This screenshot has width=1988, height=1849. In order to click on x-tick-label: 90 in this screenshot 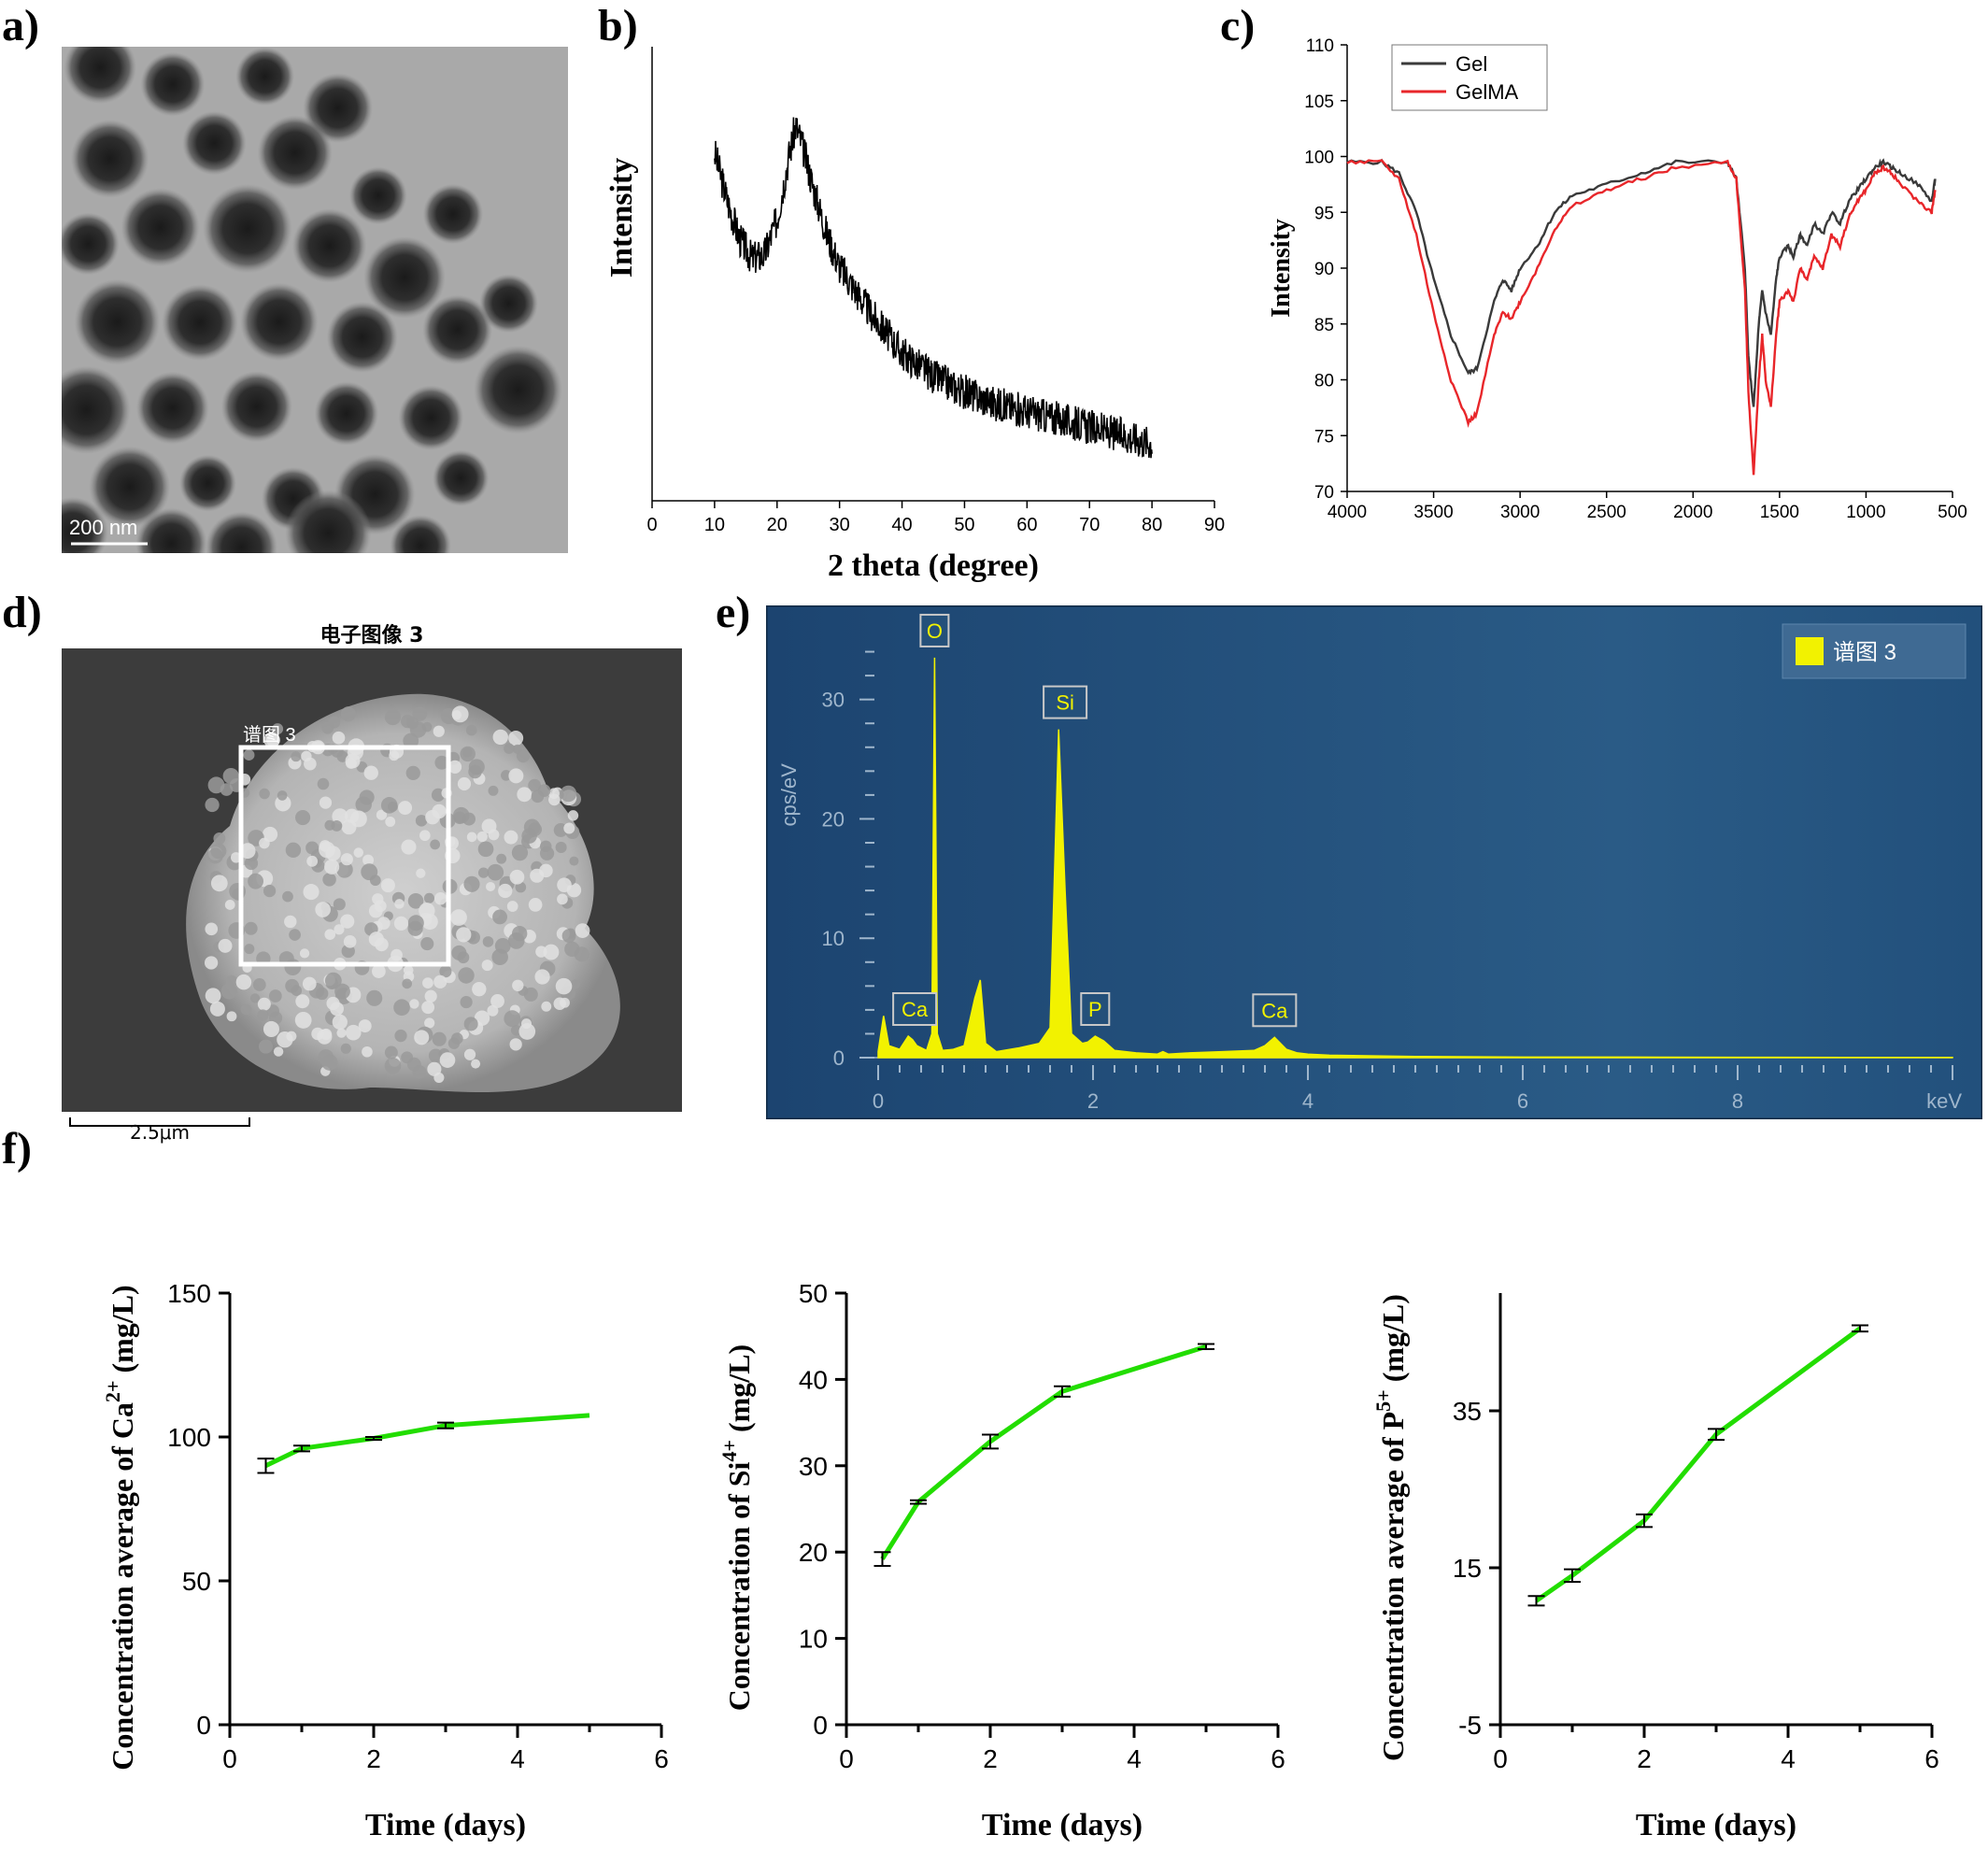, I will do `click(1214, 525)`.